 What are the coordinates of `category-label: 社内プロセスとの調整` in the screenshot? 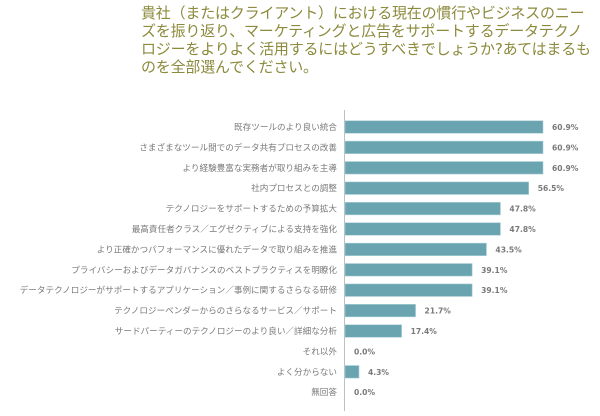 It's located at (294, 188).